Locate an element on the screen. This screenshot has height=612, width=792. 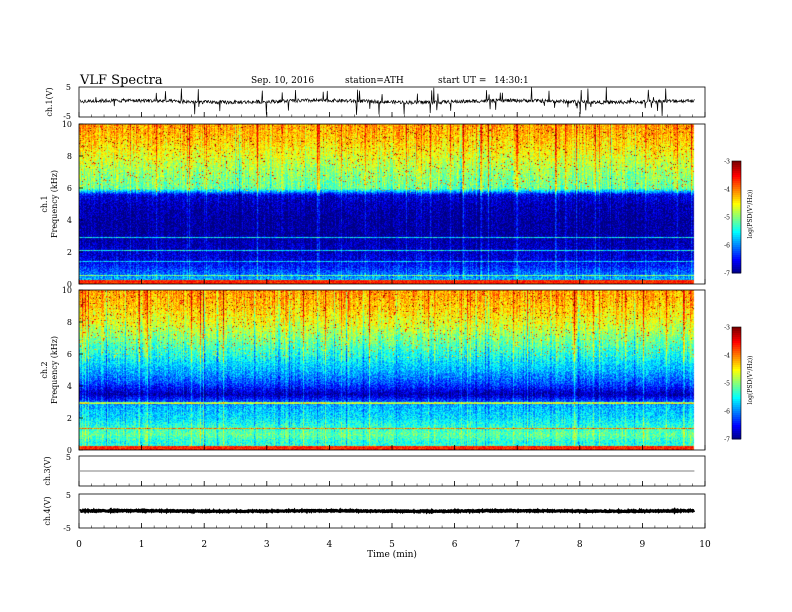
ch4-waveform-panel: 5 -5 ch.4(V) is located at coordinates (374, 512).